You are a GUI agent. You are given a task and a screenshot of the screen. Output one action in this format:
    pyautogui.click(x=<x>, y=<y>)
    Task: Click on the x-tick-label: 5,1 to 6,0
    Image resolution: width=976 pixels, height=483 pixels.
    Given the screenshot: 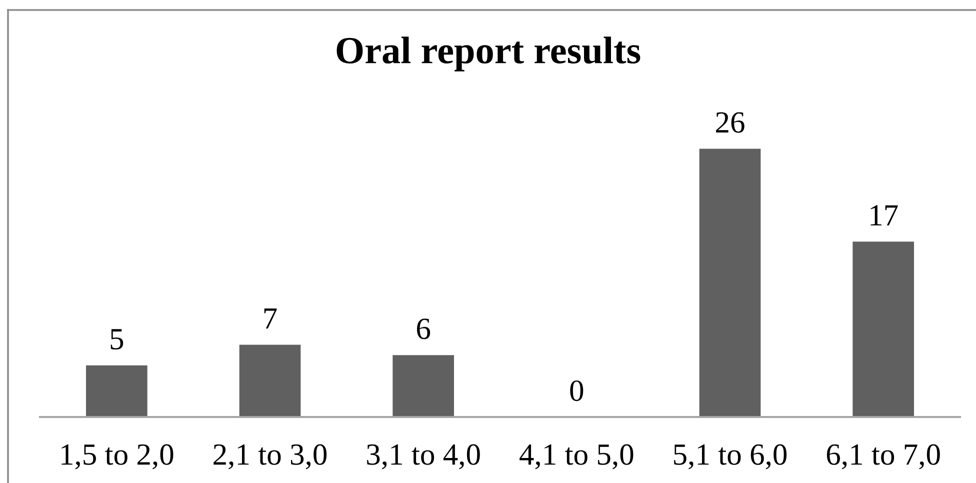 What is the action you would take?
    pyautogui.click(x=730, y=457)
    